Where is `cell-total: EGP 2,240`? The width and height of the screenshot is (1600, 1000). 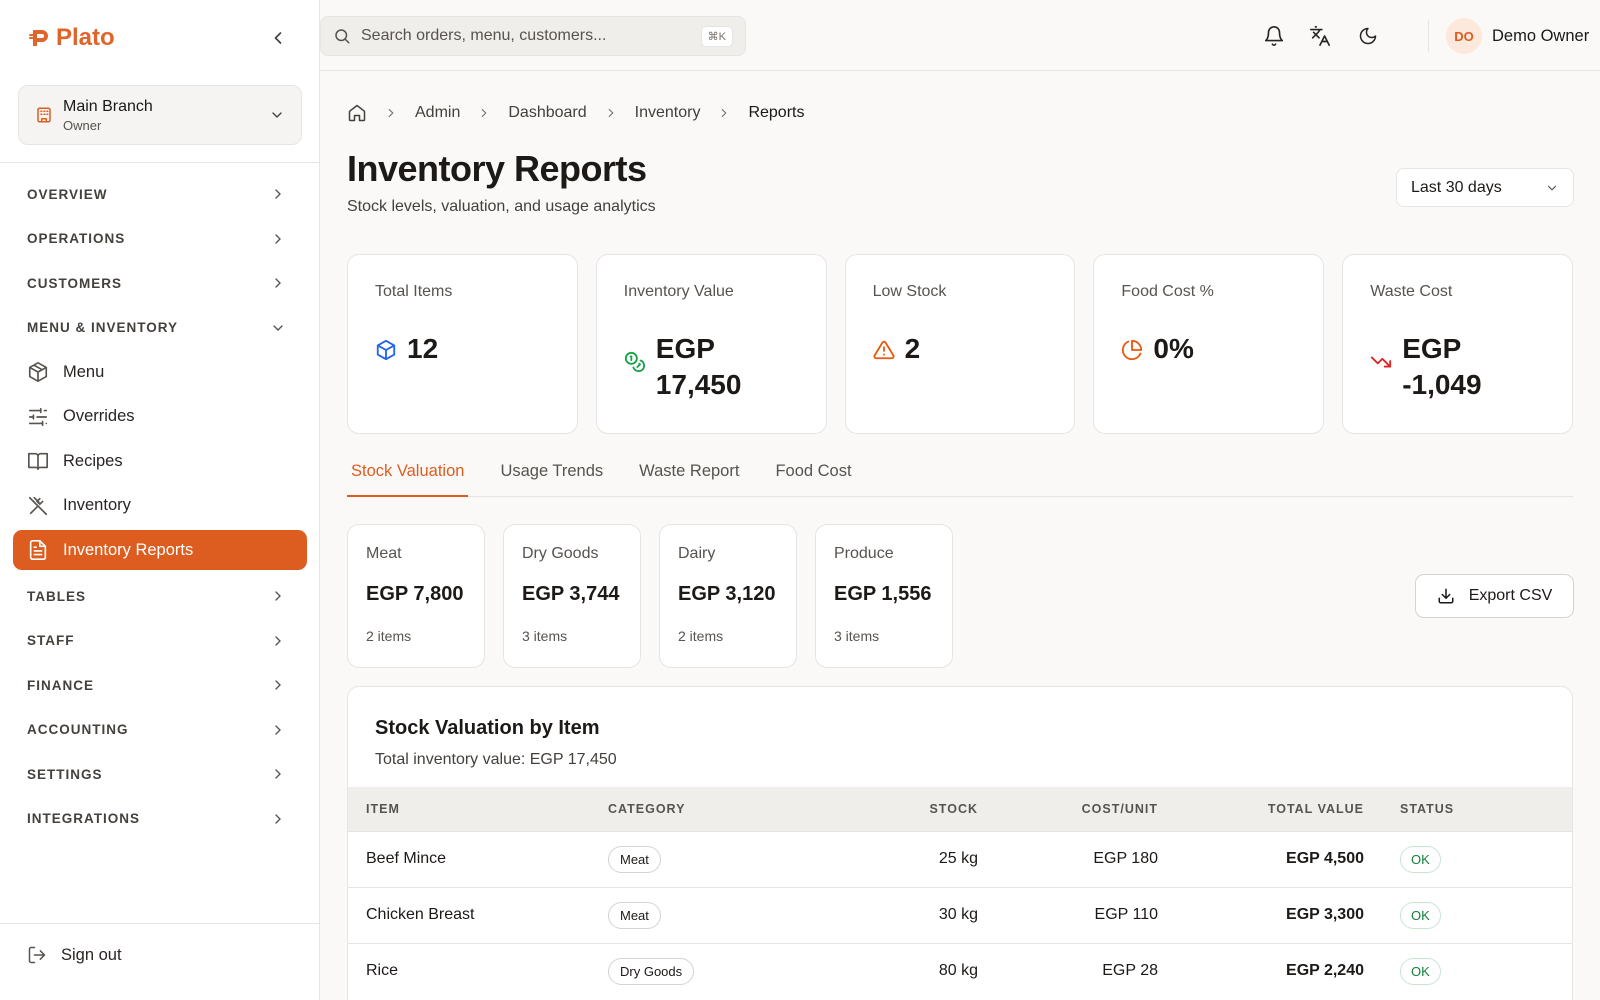 cell-total: EGP 2,240 is located at coordinates (1325, 971).